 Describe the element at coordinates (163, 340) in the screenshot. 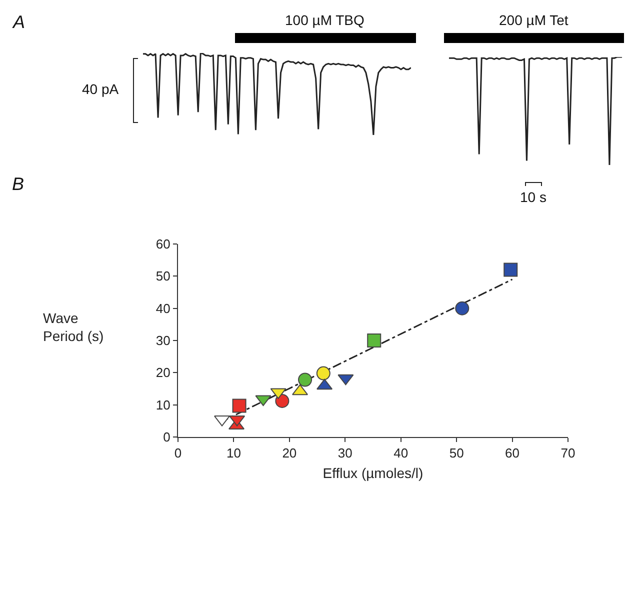

I see `y-tick-label: 30` at that location.